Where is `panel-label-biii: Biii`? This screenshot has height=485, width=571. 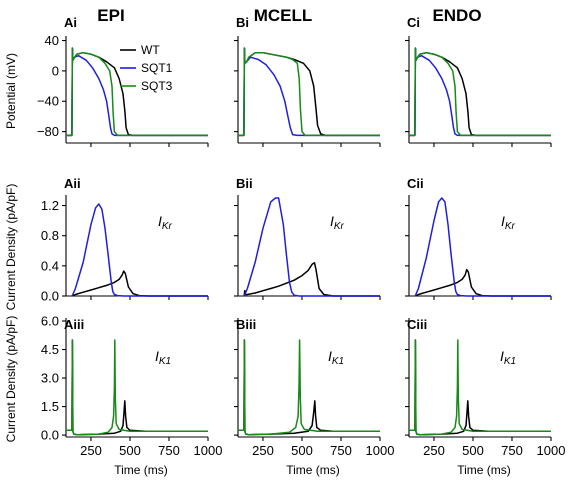
panel-label-biii: Biii is located at coordinates (246, 324).